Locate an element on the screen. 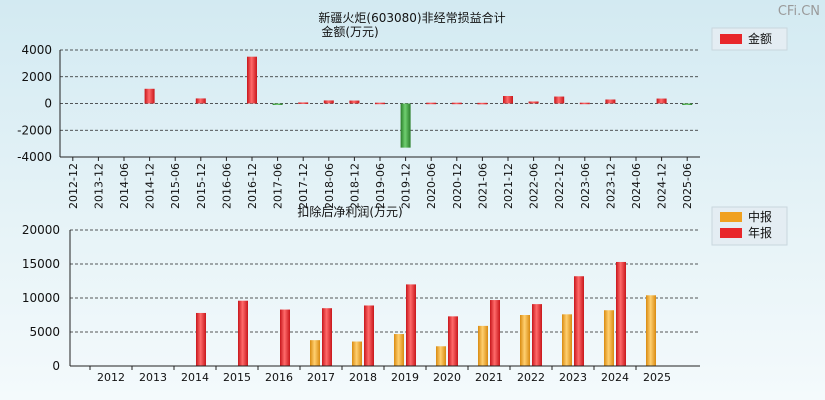 The width and height of the screenshot is (825, 400). chart1-x-tick-label: 2012-12 is located at coordinates (73, 186).